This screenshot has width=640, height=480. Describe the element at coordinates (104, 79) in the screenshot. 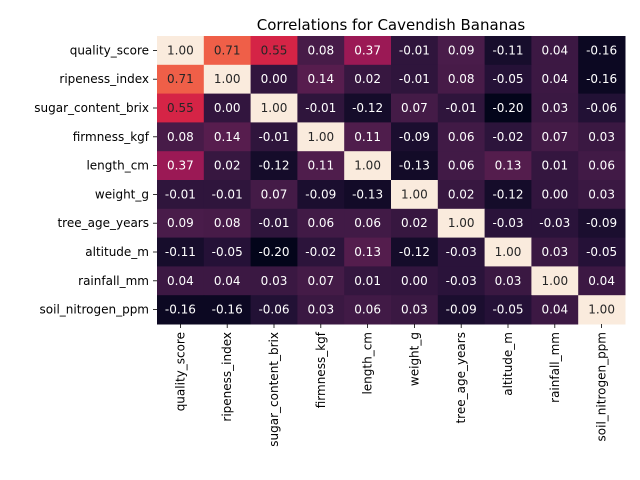

I see `y-tick-label: ripeness_index` at that location.